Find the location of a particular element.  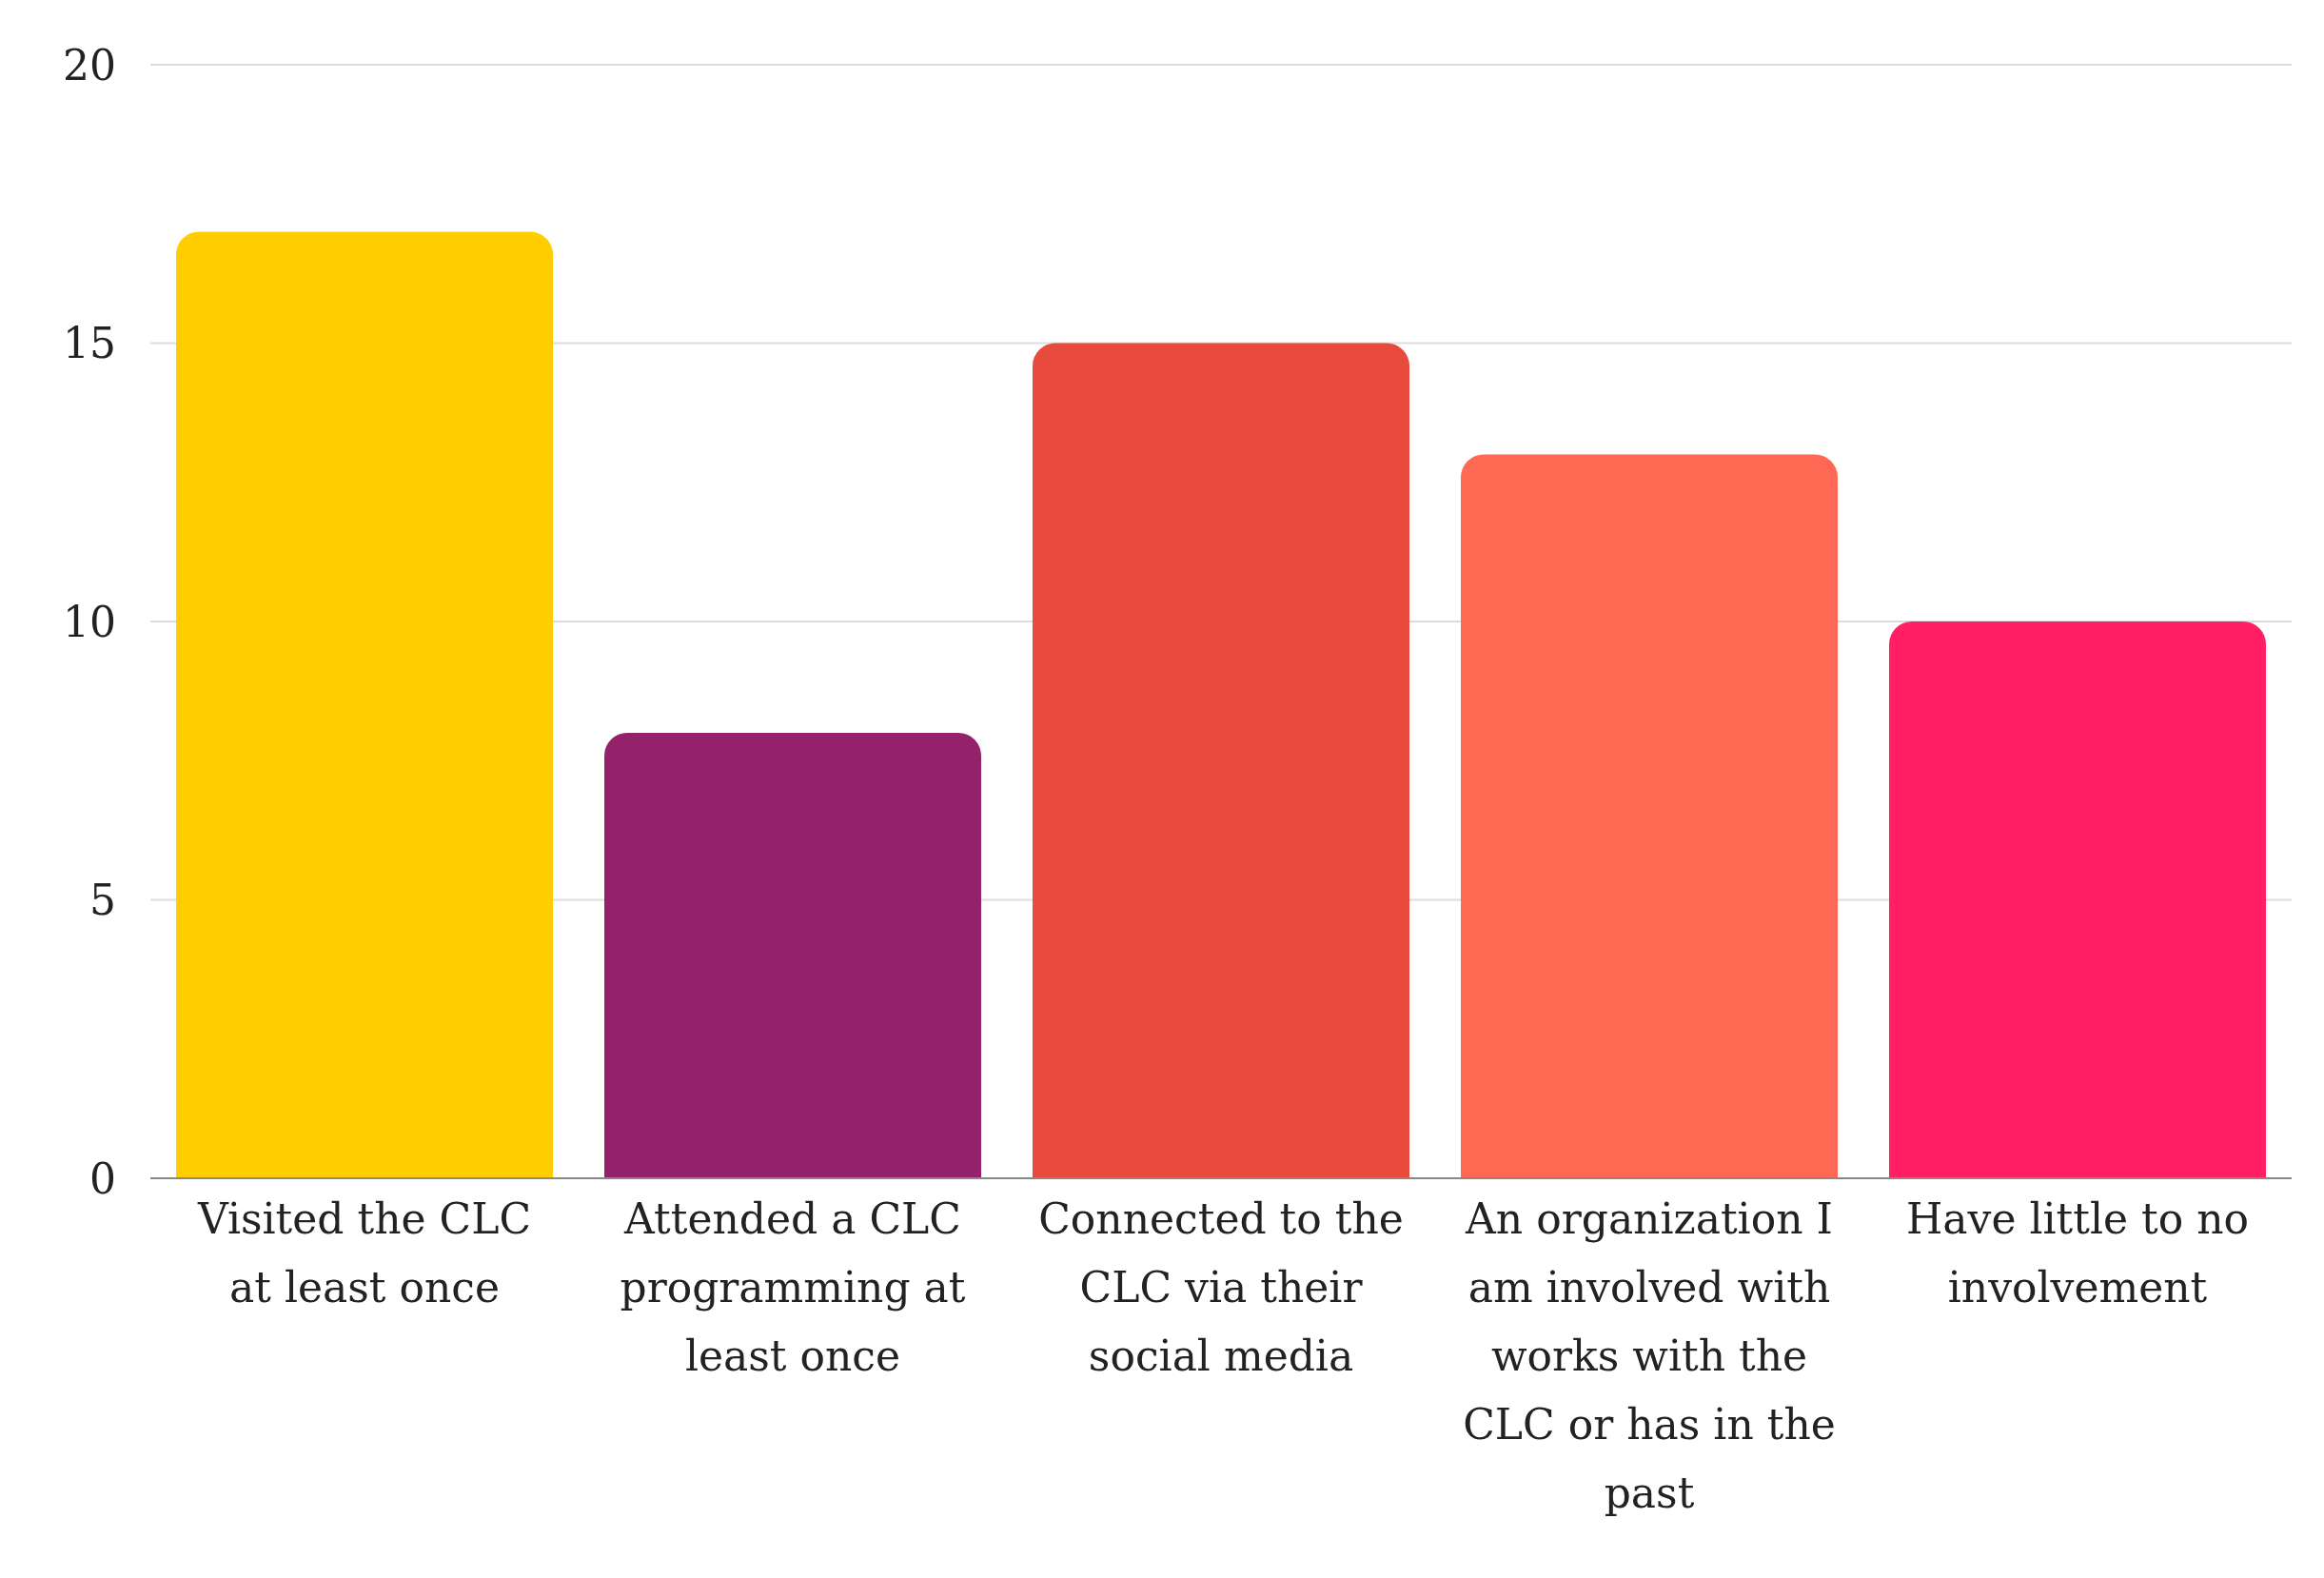

y-tick-label: 15 is located at coordinates (89, 343).